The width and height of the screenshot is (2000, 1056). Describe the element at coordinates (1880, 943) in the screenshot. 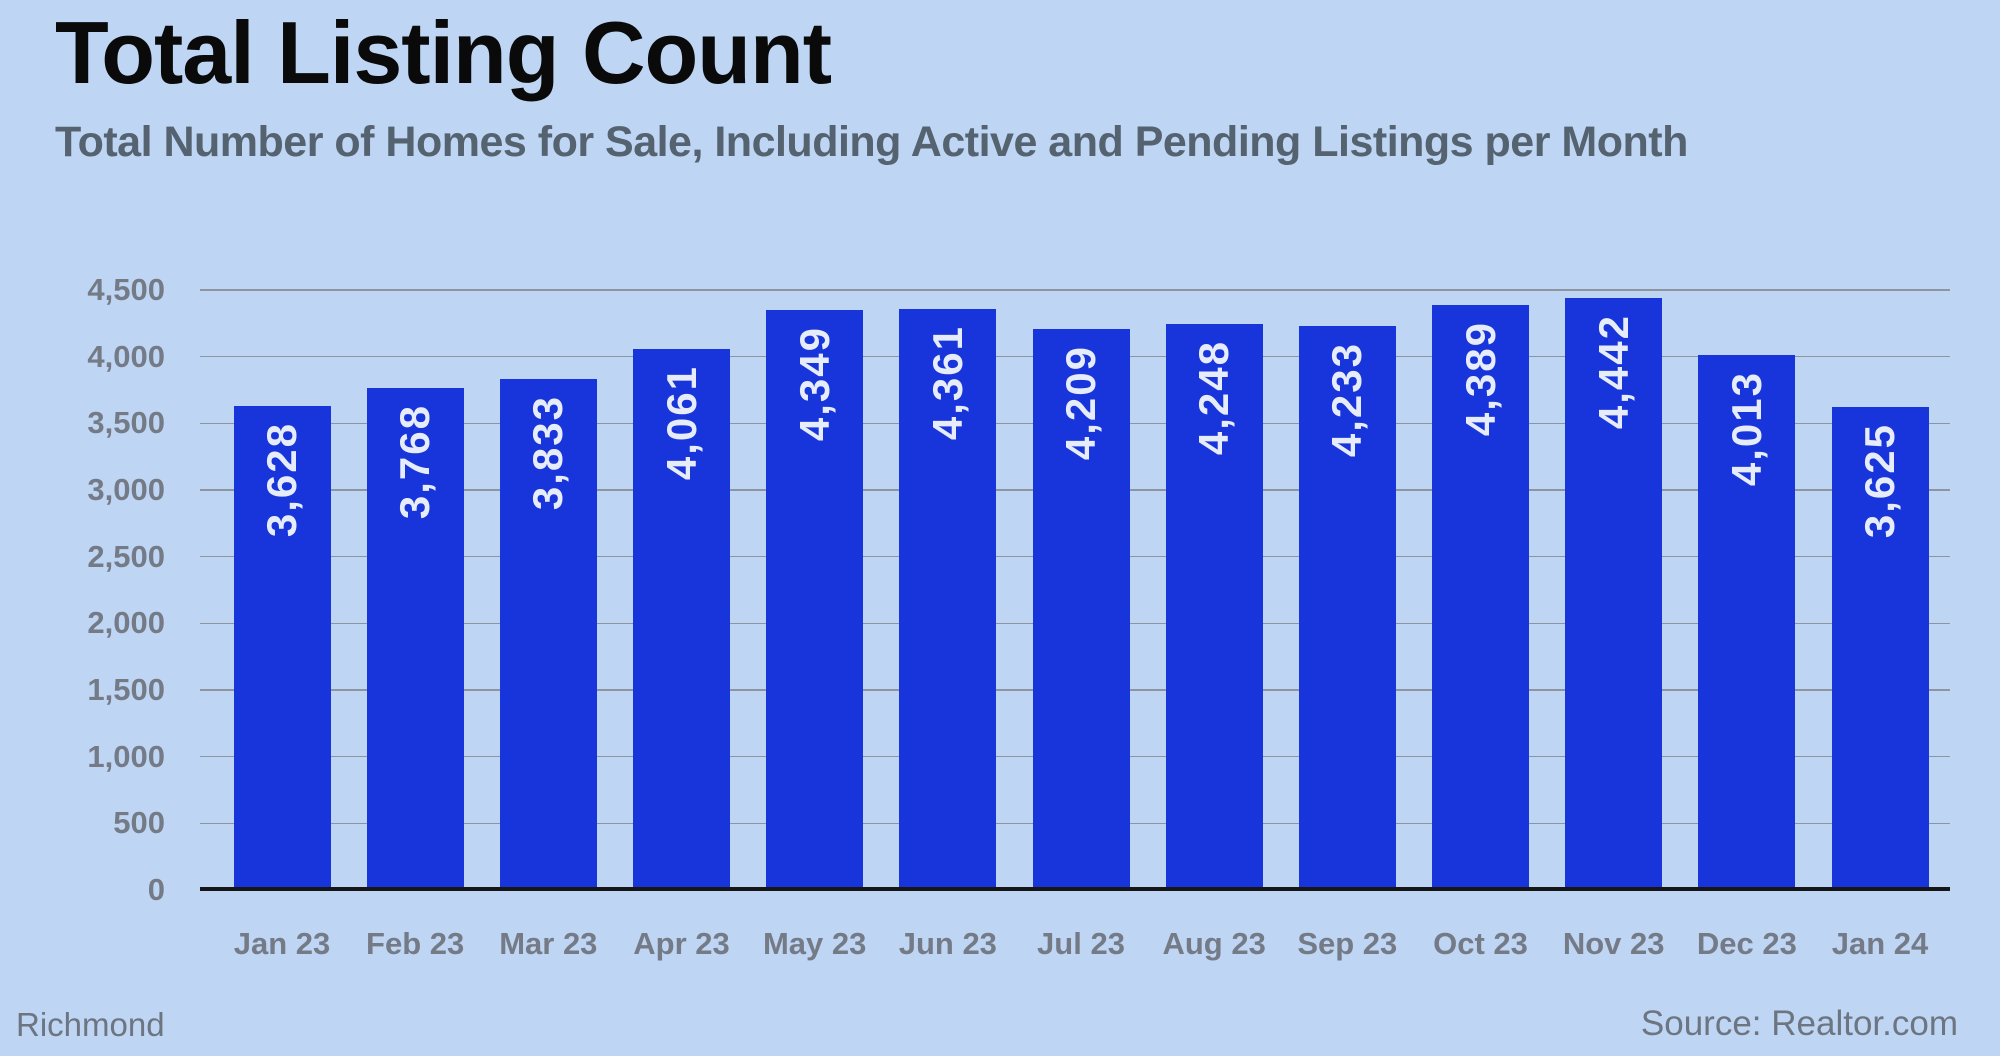

I see `x-tick-label: Jan 24` at that location.